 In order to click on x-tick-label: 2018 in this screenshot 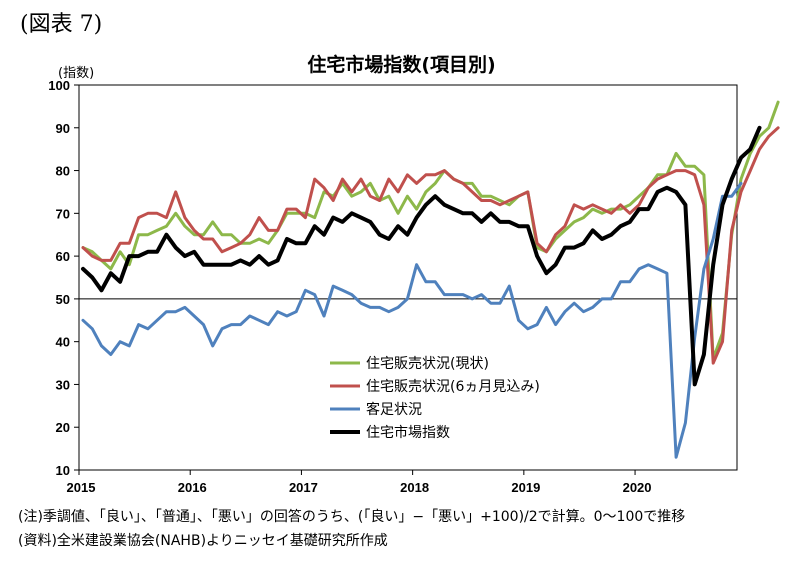, I will do `click(414, 487)`.